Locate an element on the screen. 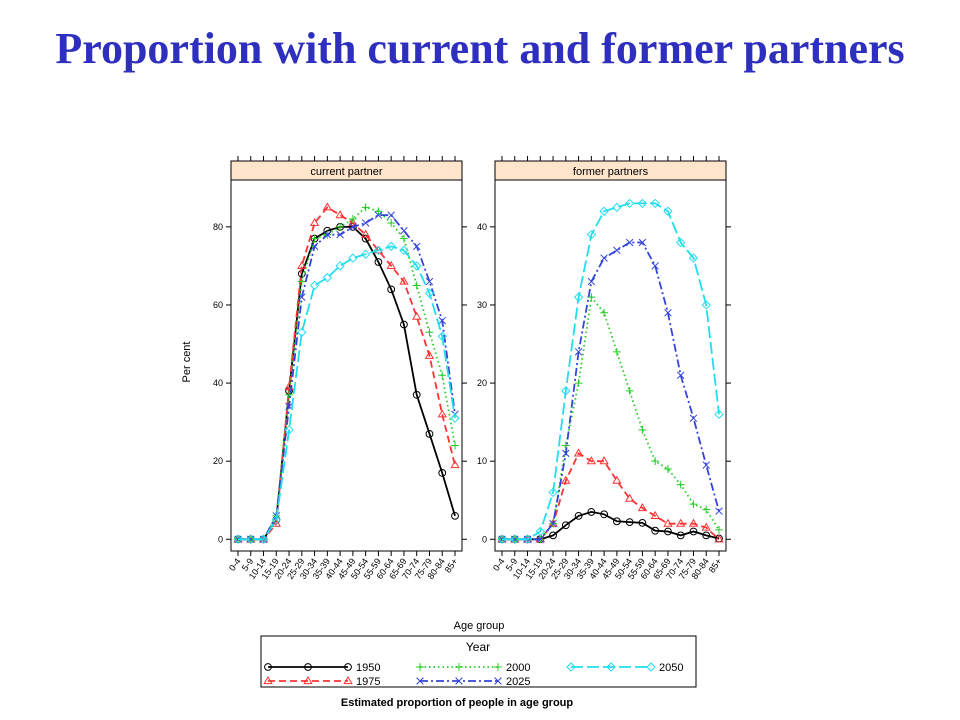 Image resolution: width=960 pixels, height=720 pixels. y-tick-label: 0 is located at coordinates (220, 539).